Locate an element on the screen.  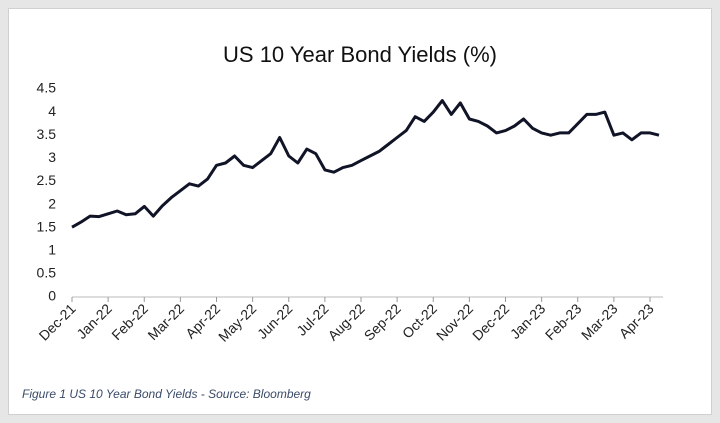
x-tick-label: Mar-22 is located at coordinates (165, 321).